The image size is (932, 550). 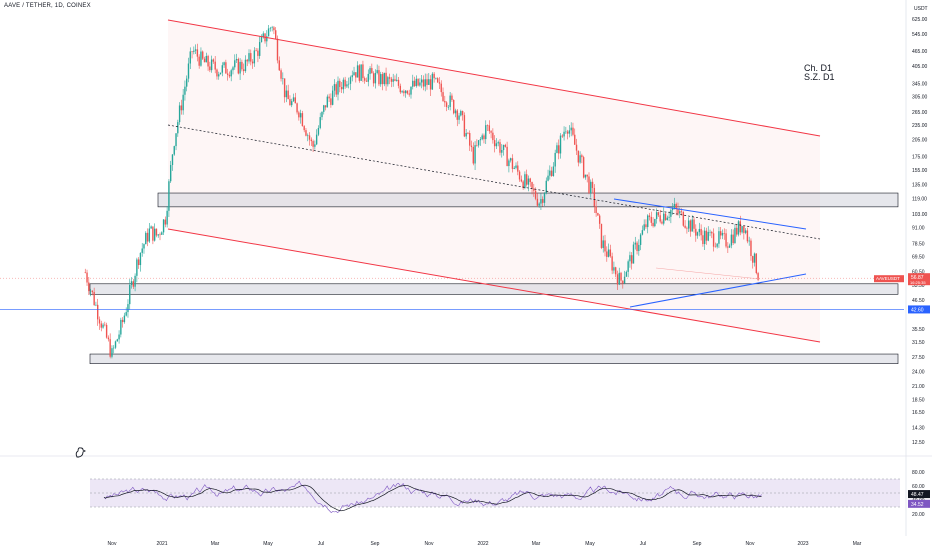 What do you see at coordinates (482, 544) in the screenshot?
I see `time-tick-label: 2022` at bounding box center [482, 544].